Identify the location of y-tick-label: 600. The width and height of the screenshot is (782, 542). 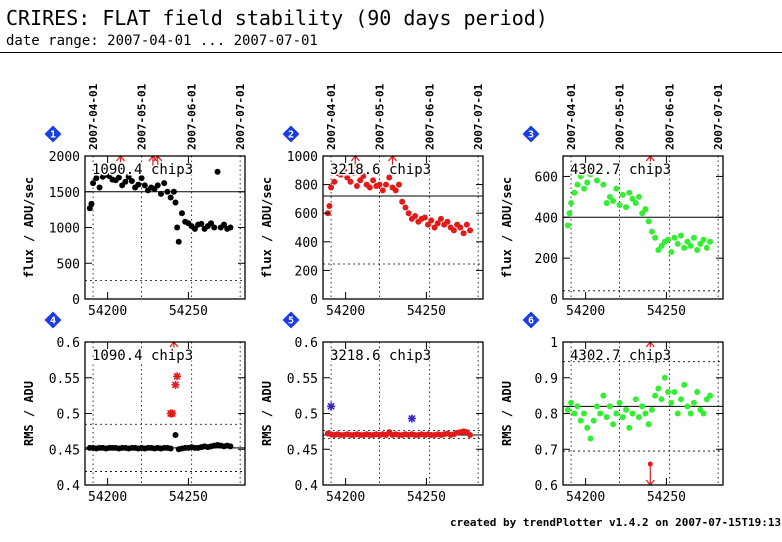
(546, 177).